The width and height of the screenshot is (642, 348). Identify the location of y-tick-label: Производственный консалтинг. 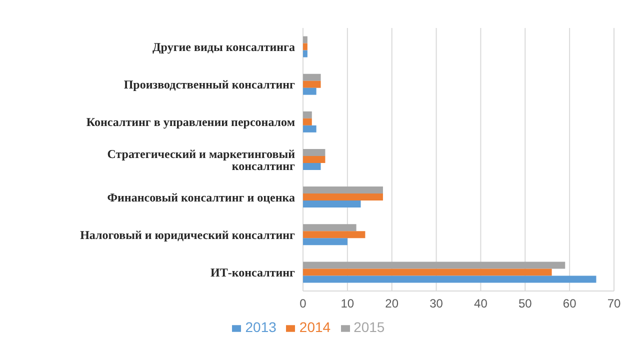
(210, 85).